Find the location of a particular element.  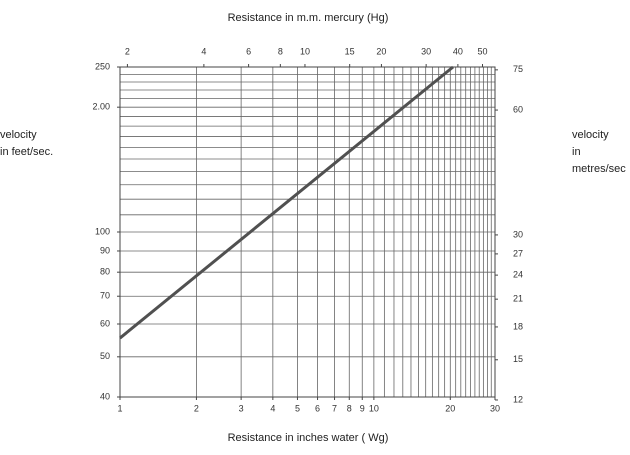

y2-axis-label: metres/sec is located at coordinates (599, 169).